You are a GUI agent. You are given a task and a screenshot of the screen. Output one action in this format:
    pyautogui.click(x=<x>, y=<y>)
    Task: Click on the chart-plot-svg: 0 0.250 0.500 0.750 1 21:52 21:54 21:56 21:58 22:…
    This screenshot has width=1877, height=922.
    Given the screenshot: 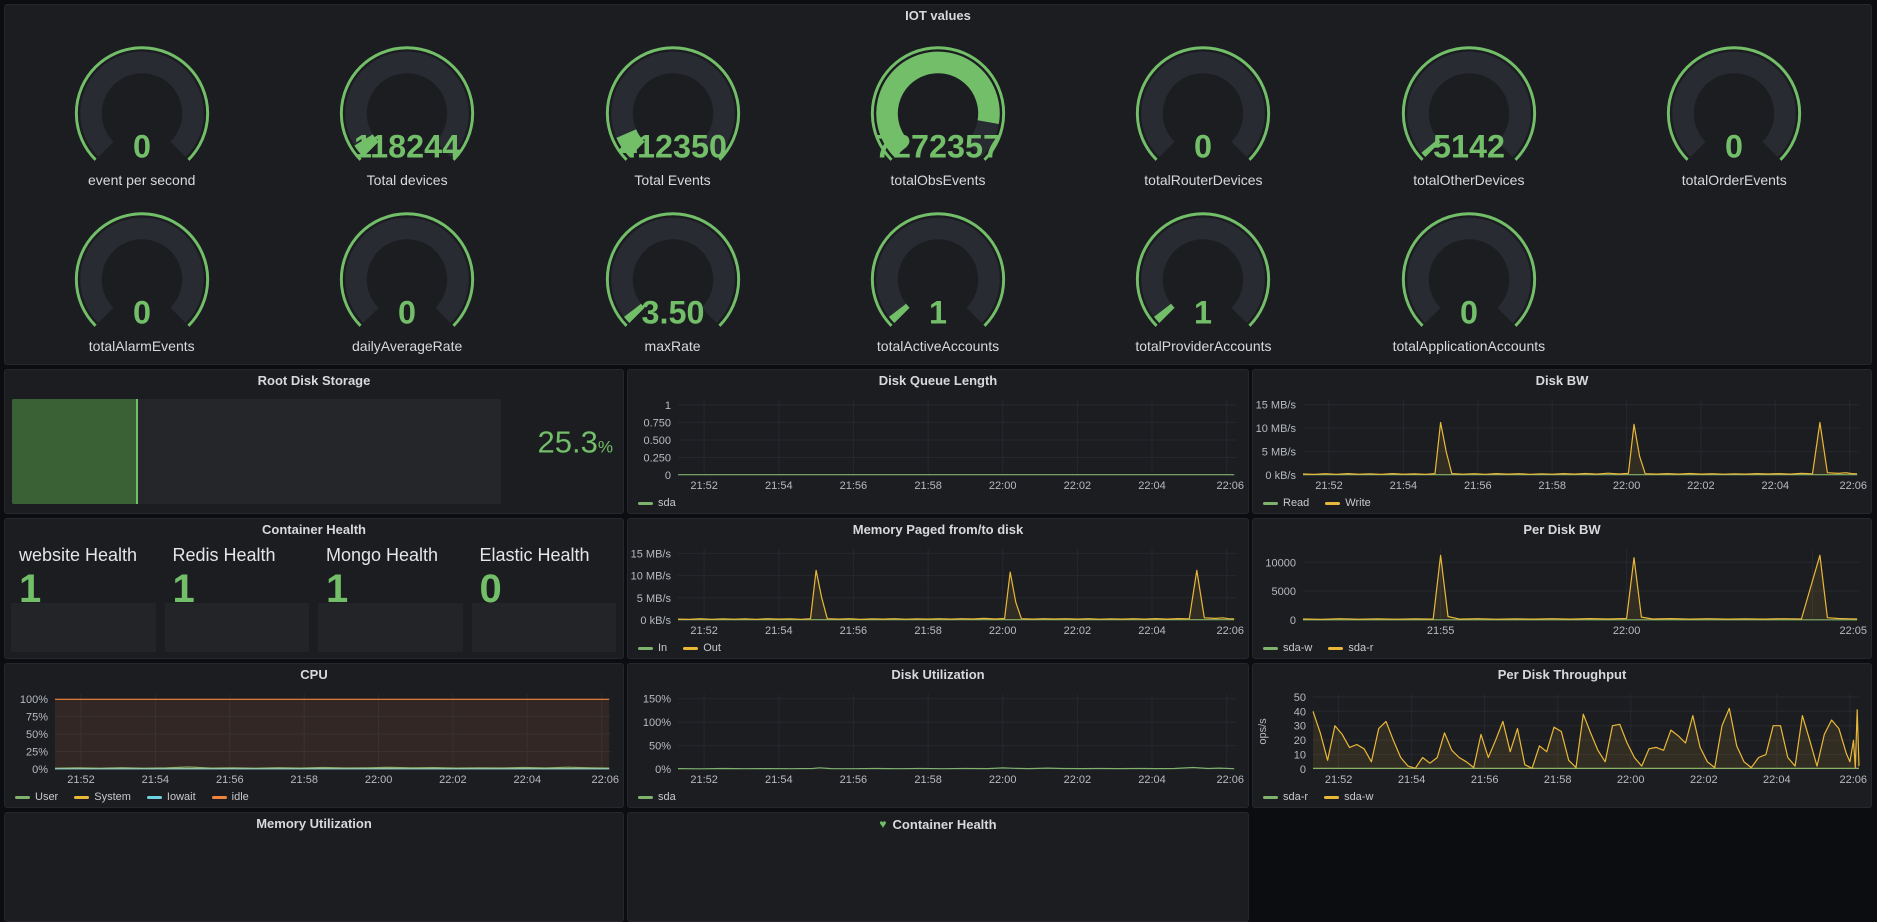 What is the action you would take?
    pyautogui.click(x=938, y=442)
    